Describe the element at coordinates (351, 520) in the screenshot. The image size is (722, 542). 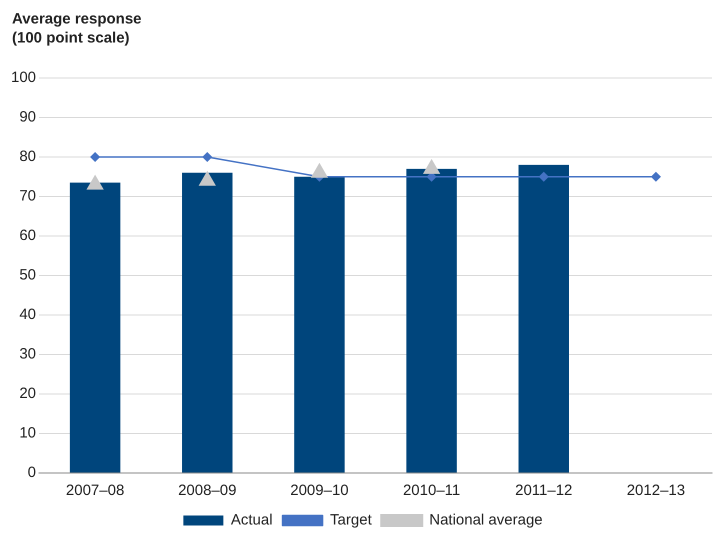
I see `legend-label: Target` at that location.